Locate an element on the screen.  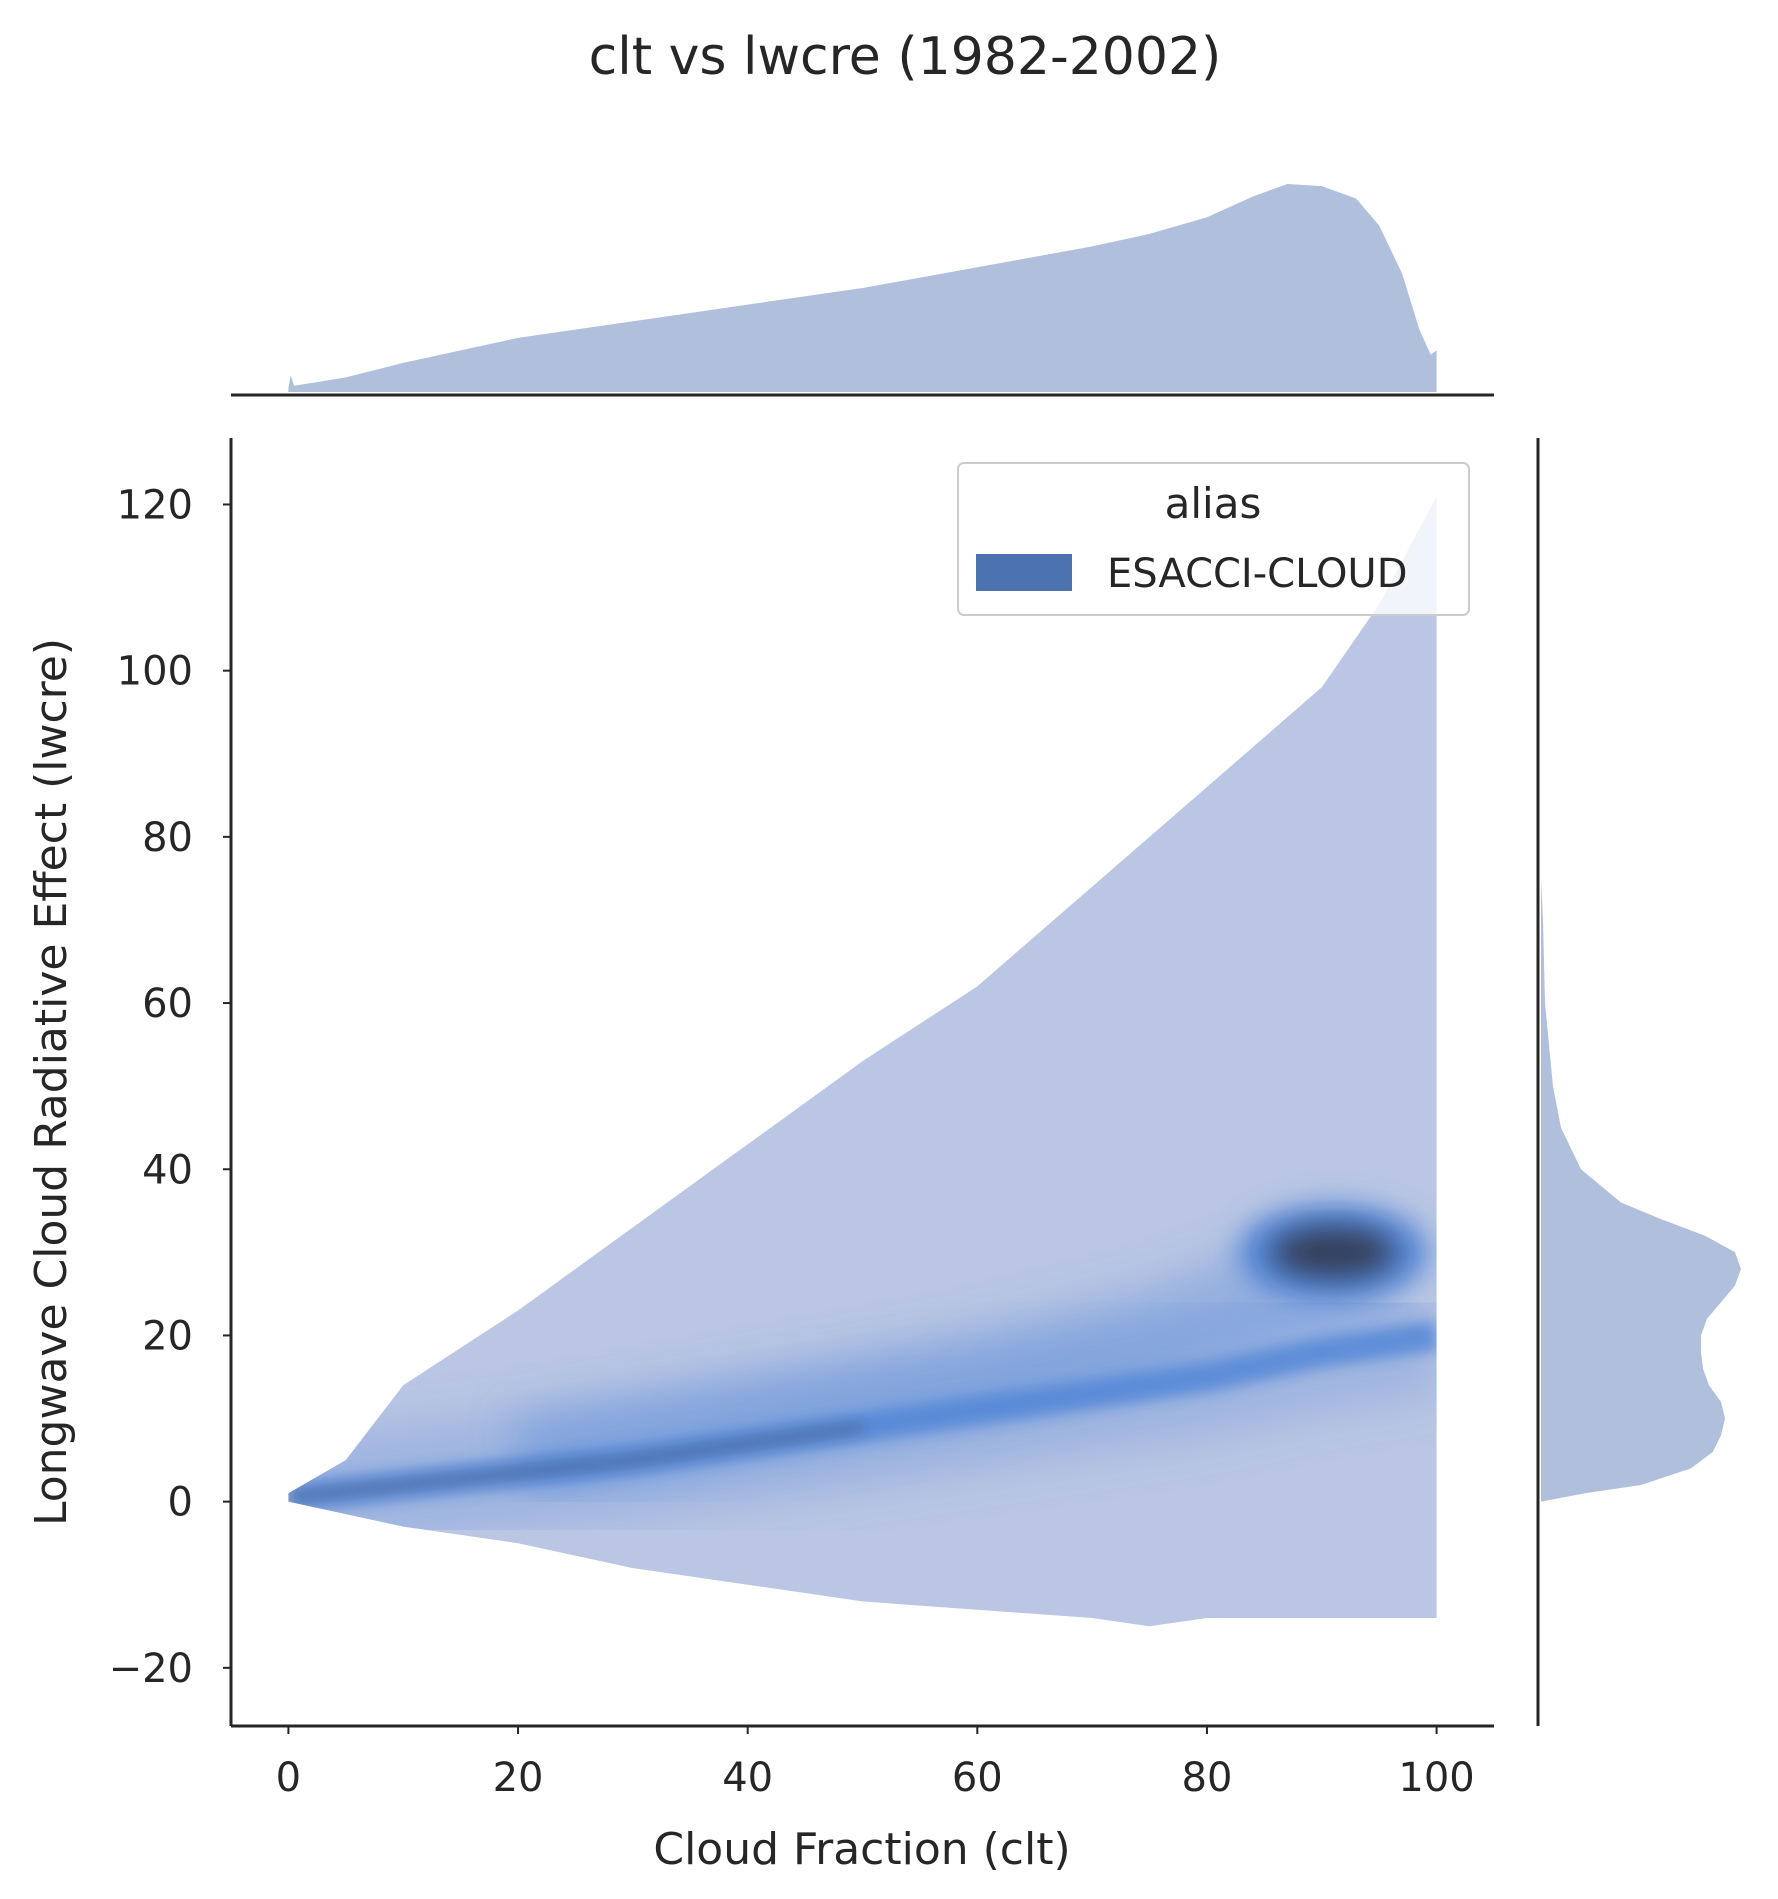
y-tick-label: −20 is located at coordinates (151, 1669).